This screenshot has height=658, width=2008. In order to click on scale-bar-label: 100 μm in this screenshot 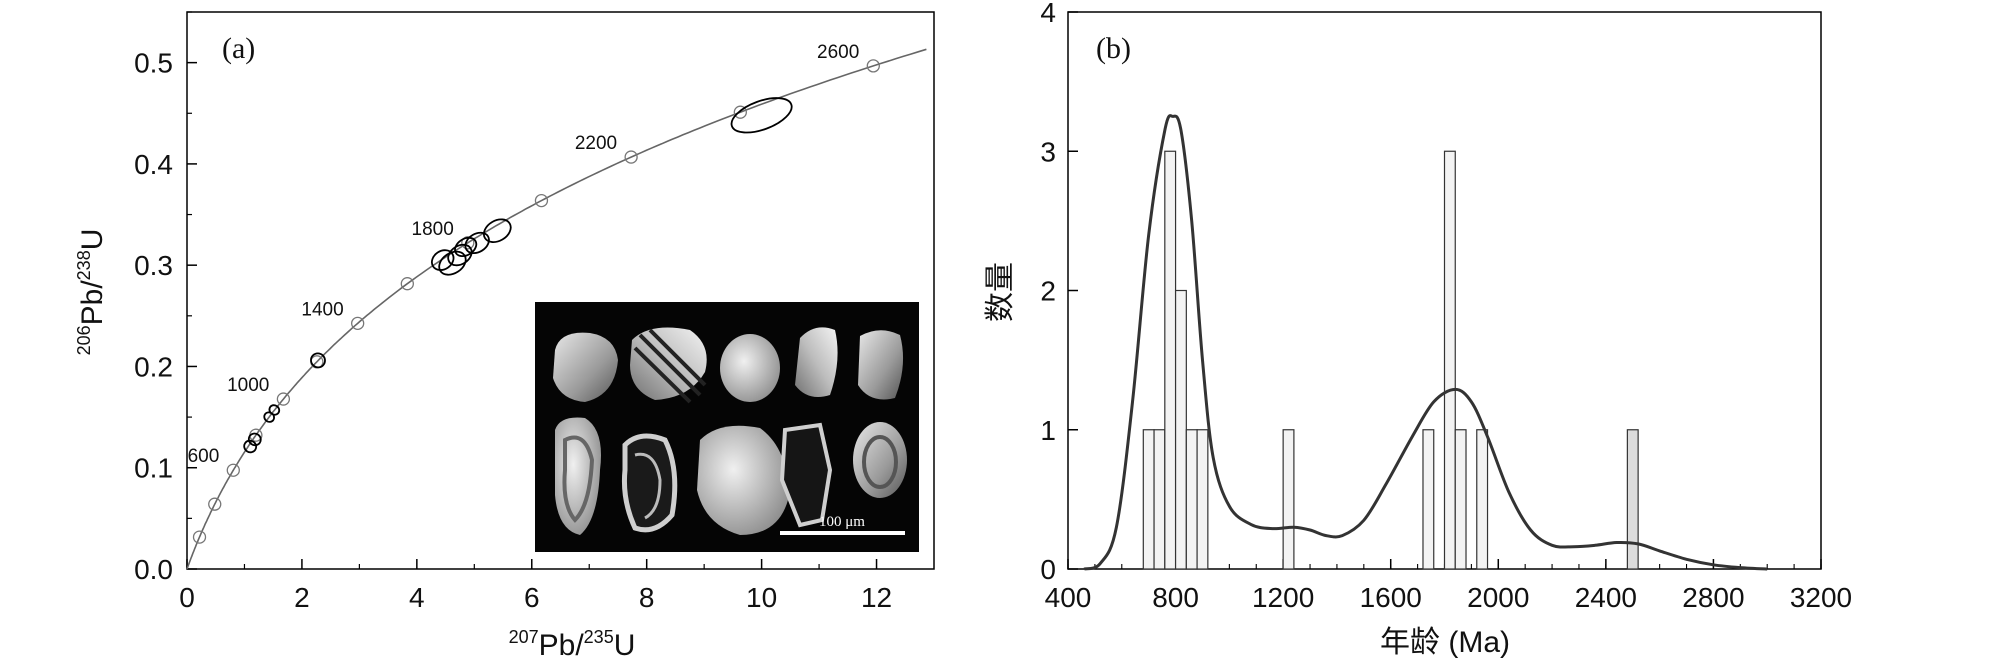, I will do `click(842, 522)`.